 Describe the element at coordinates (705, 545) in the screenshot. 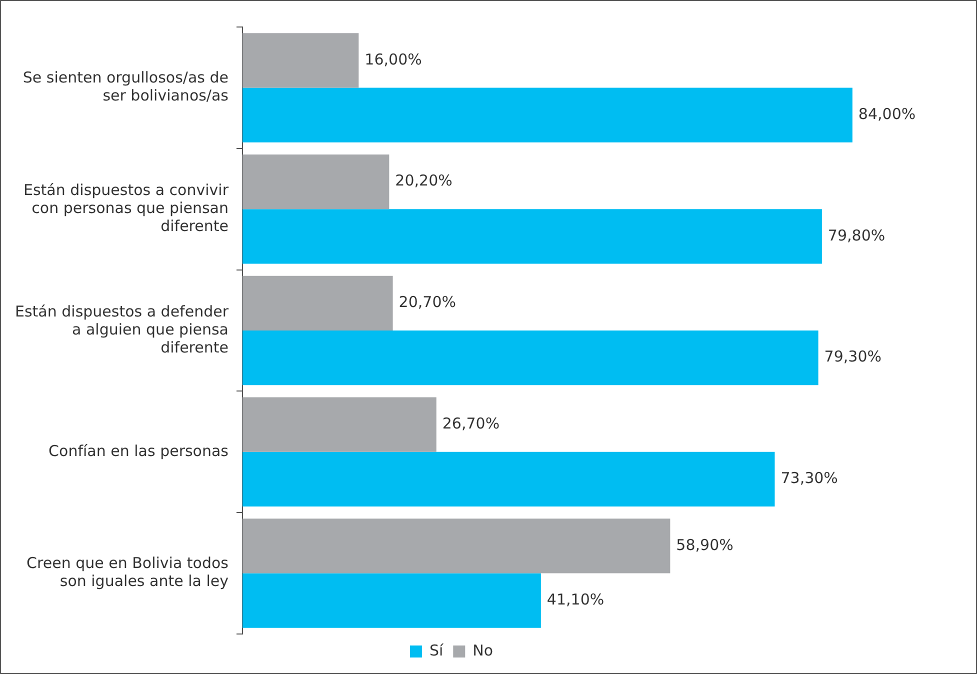

I see `data-label: 58,90%` at that location.